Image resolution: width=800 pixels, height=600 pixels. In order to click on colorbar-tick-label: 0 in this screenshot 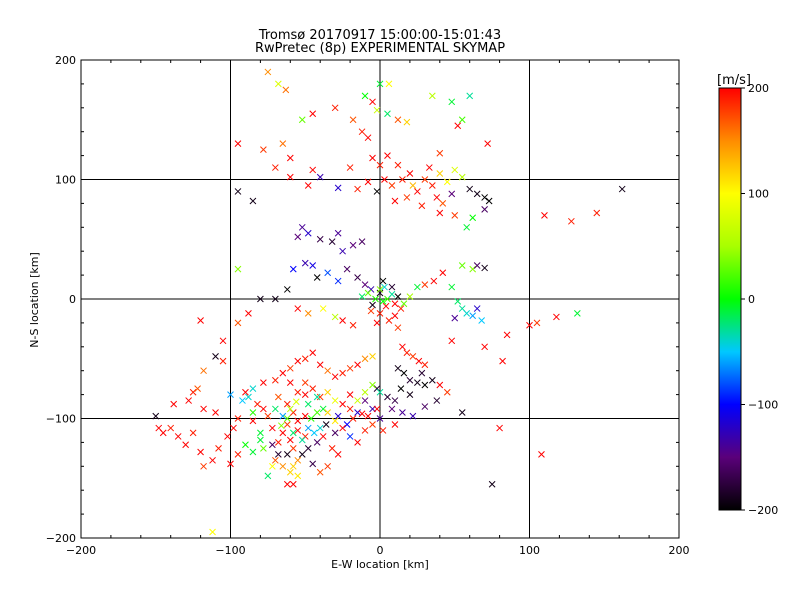, I will do `click(751, 299)`.